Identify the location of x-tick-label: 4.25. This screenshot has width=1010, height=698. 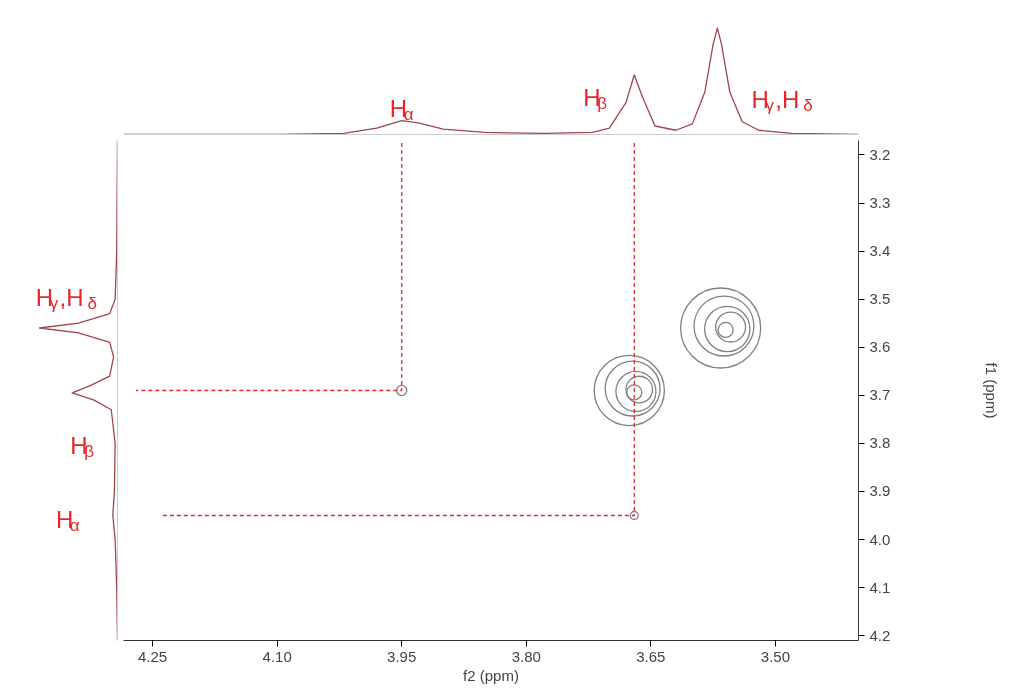
(152, 656).